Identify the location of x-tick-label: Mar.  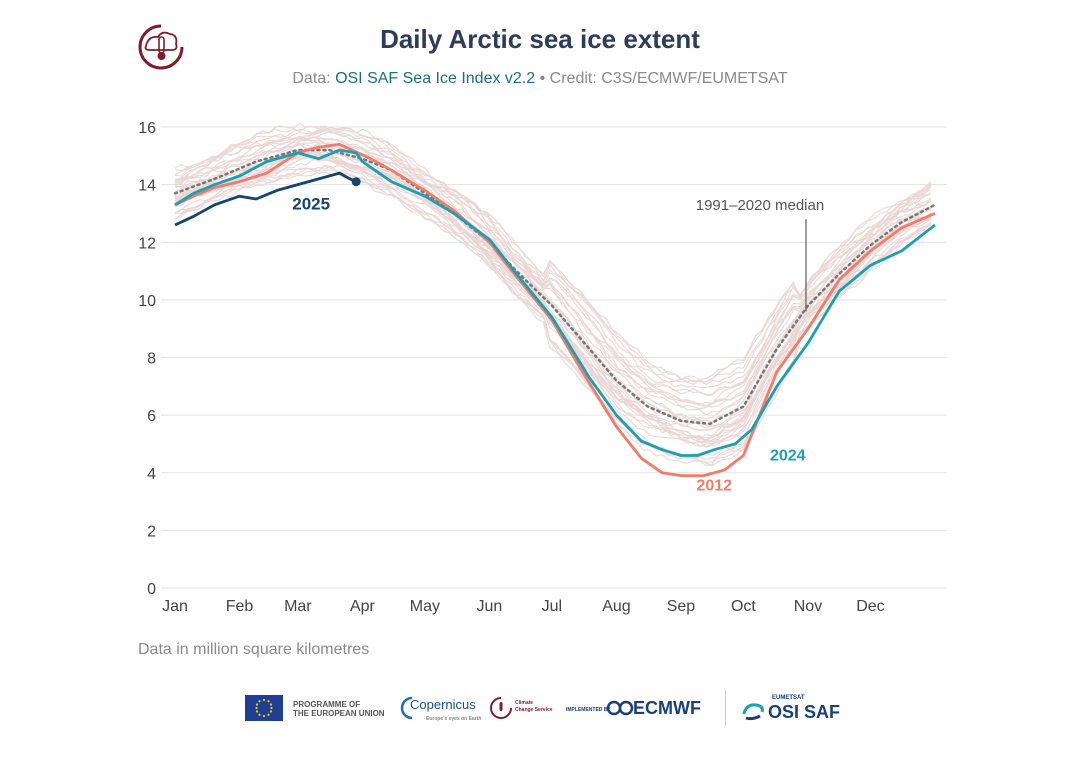
(298, 606).